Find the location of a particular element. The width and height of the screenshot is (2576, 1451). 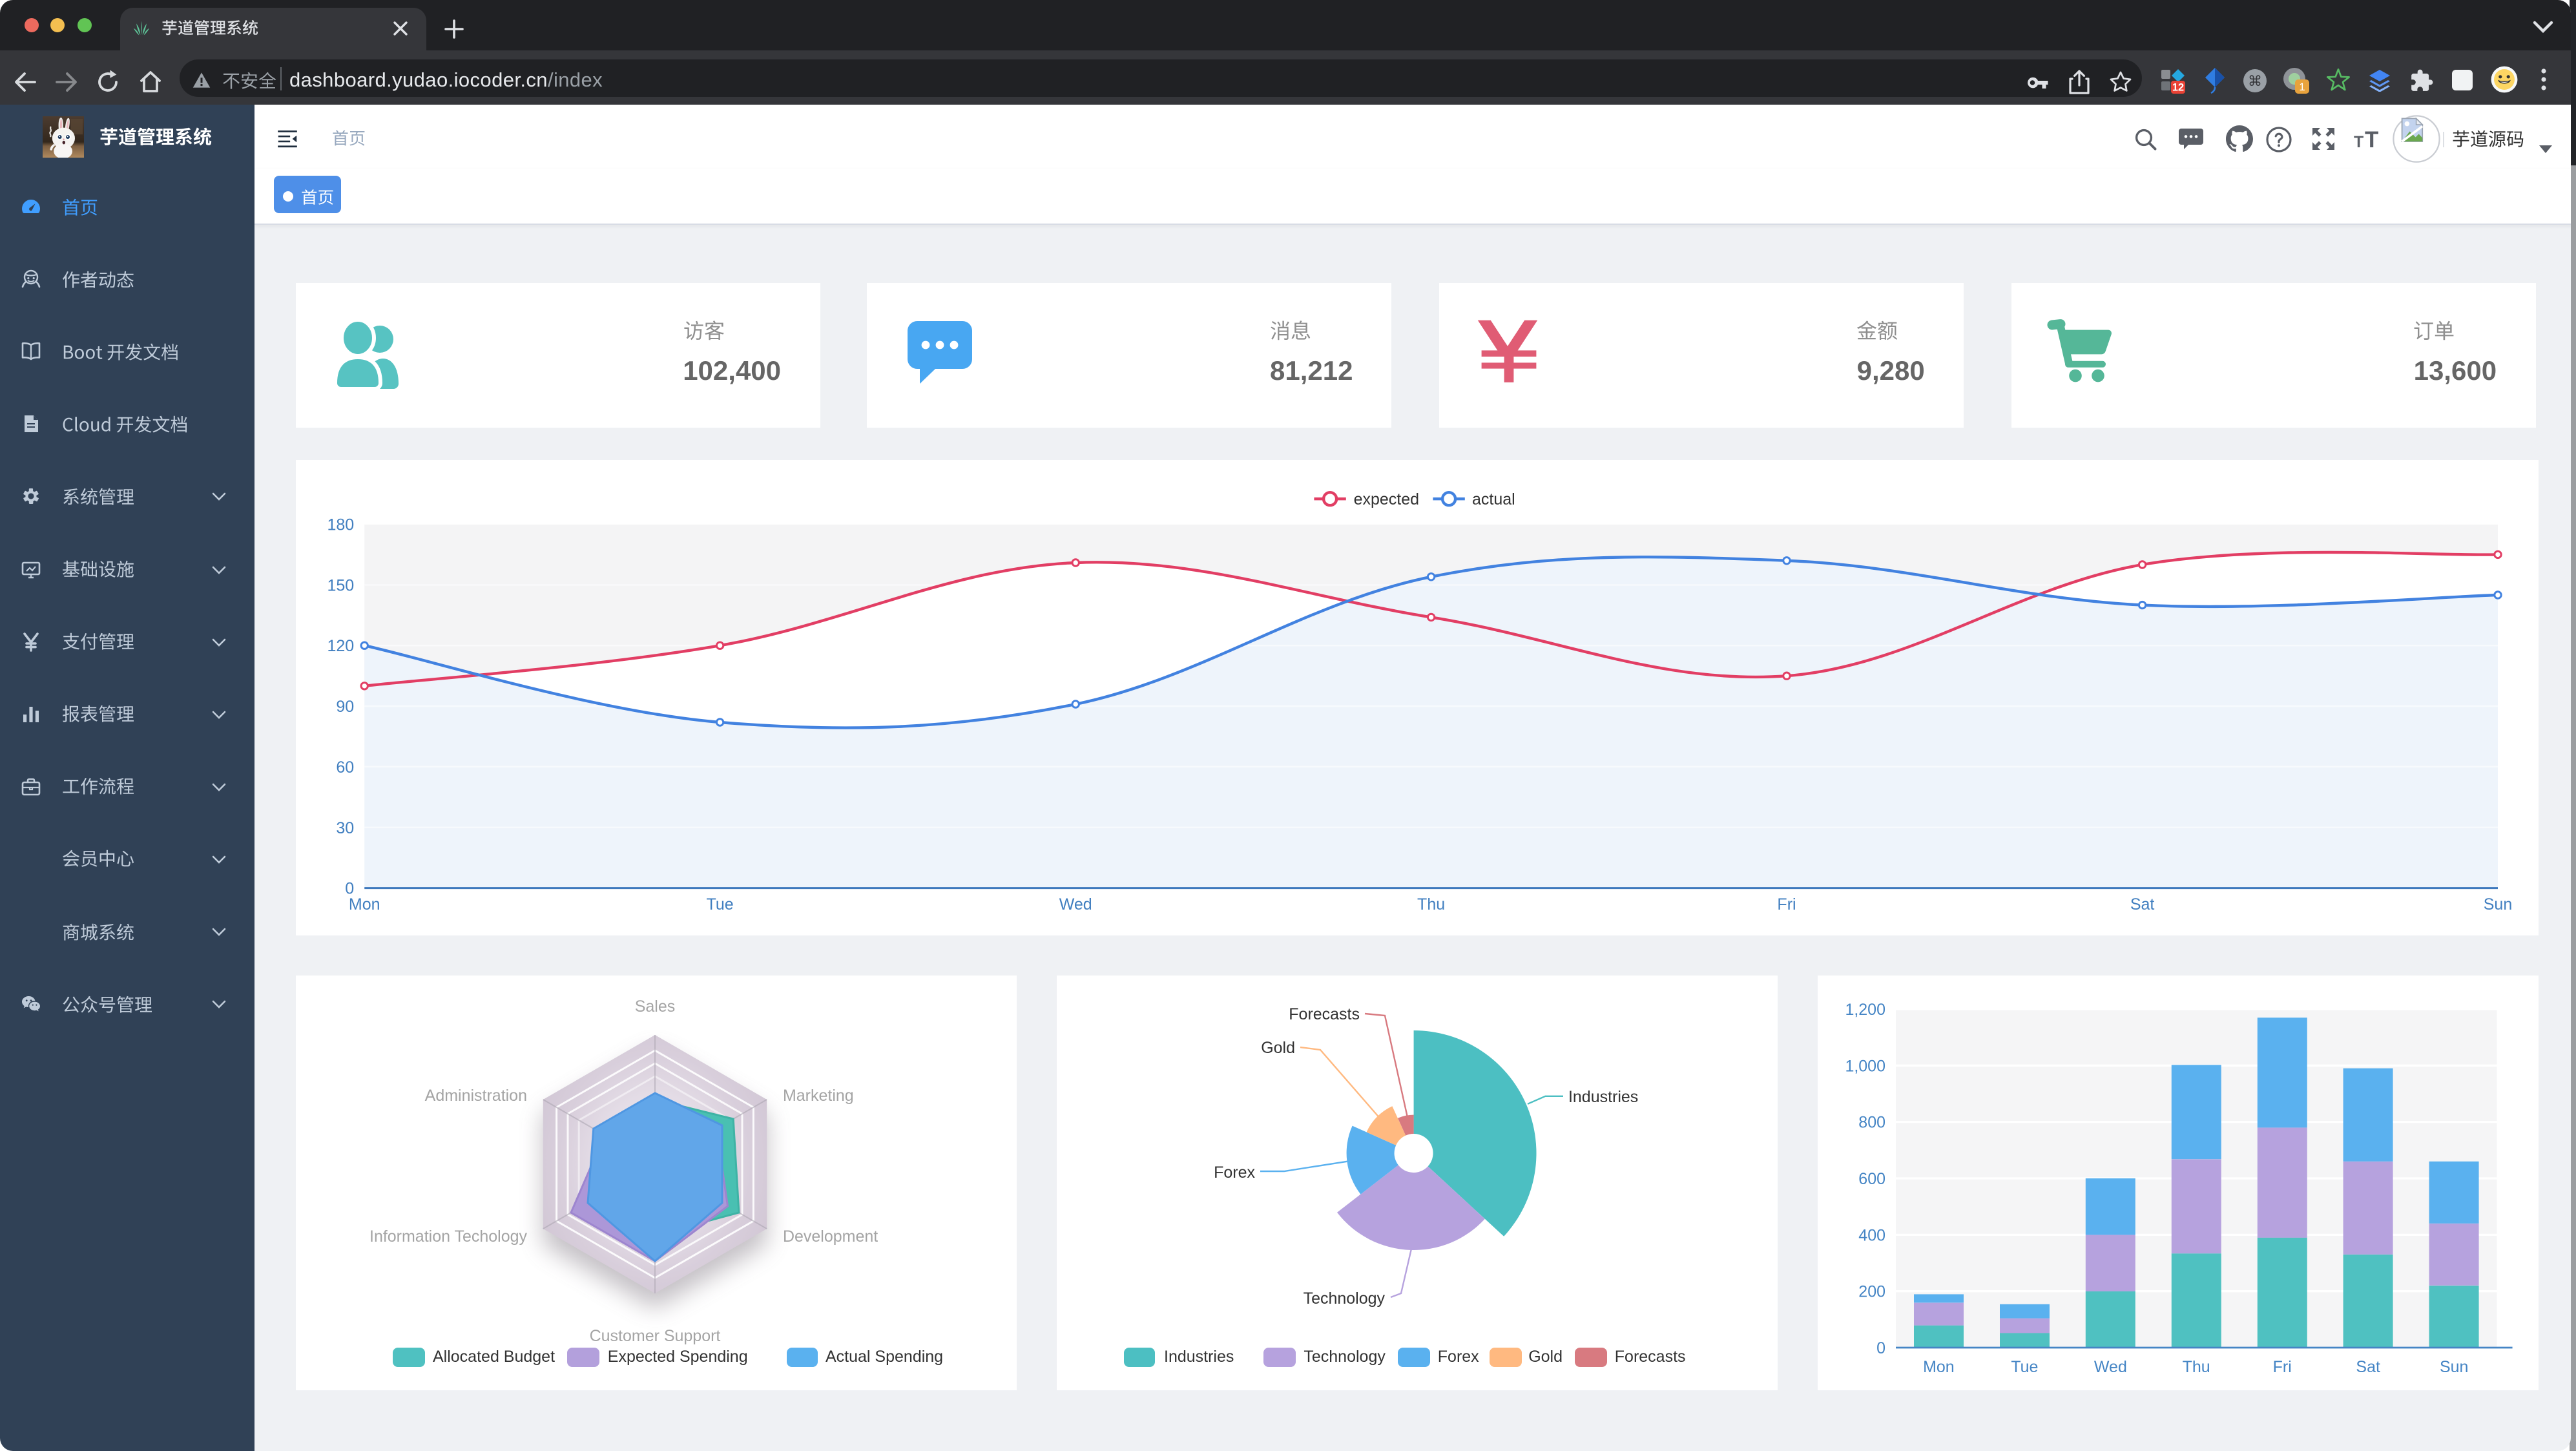

svg-text: 150 is located at coordinates (339, 585).